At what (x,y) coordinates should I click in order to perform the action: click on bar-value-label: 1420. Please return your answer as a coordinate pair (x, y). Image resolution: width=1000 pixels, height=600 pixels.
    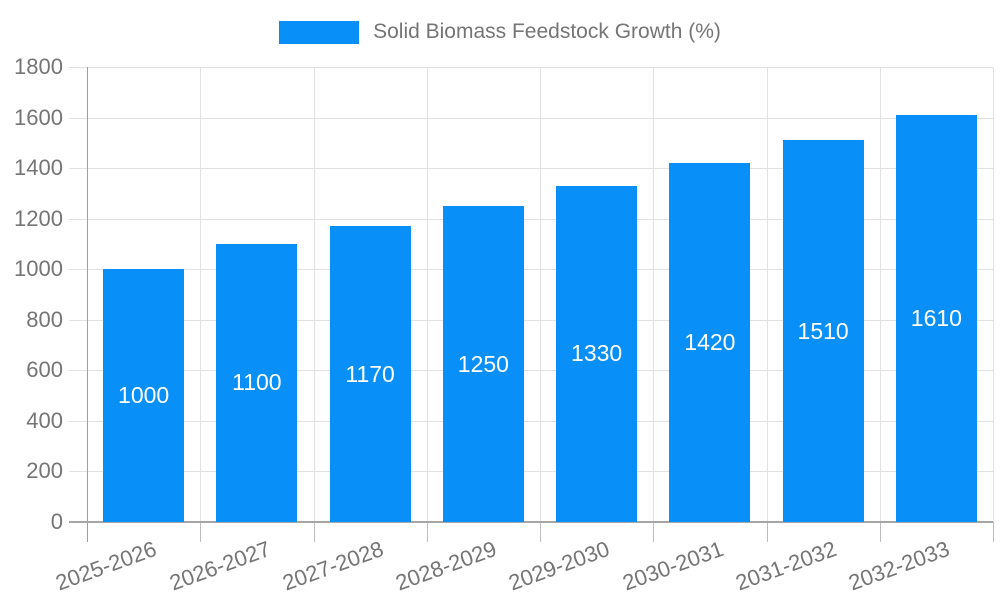
    Looking at the image, I should click on (710, 342).